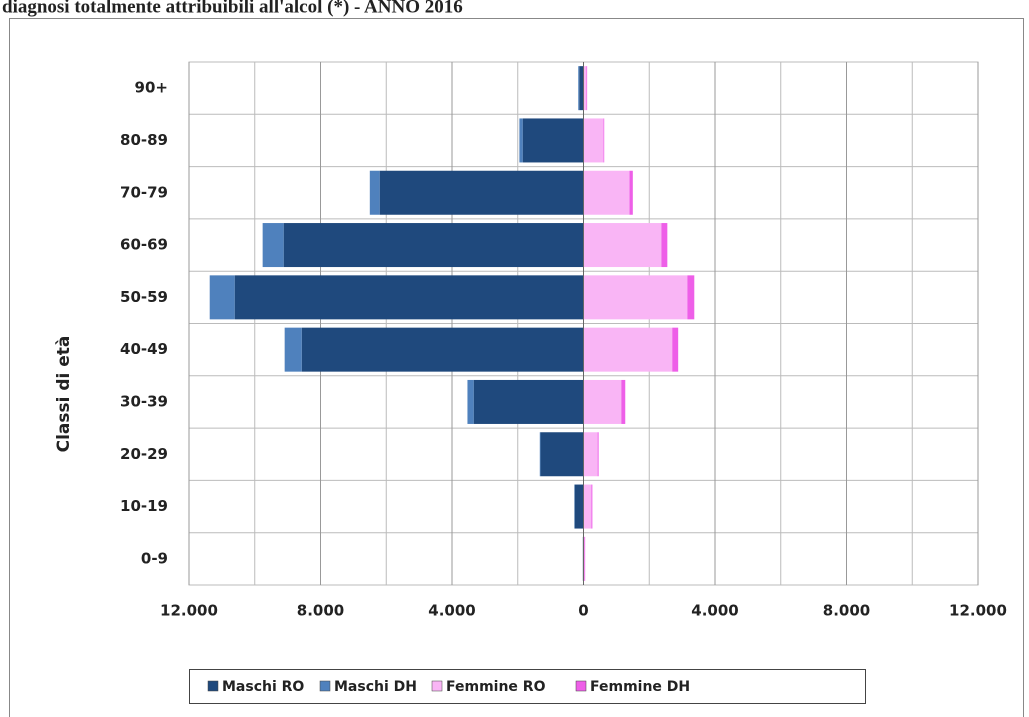 Image resolution: width=1029 pixels, height=717 pixels. I want to click on y-tick-label: 20-29, so click(144, 454).